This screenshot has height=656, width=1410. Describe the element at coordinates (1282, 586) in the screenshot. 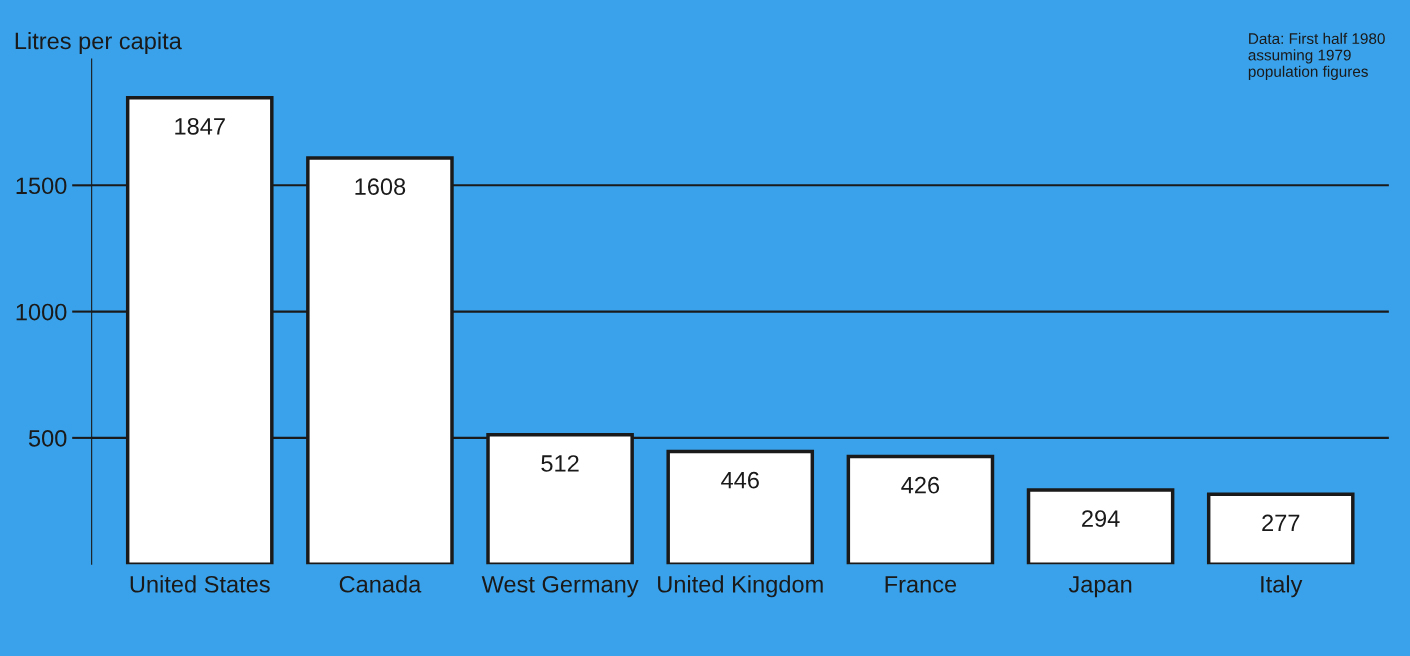

I see `x-tick-label: Italy` at that location.